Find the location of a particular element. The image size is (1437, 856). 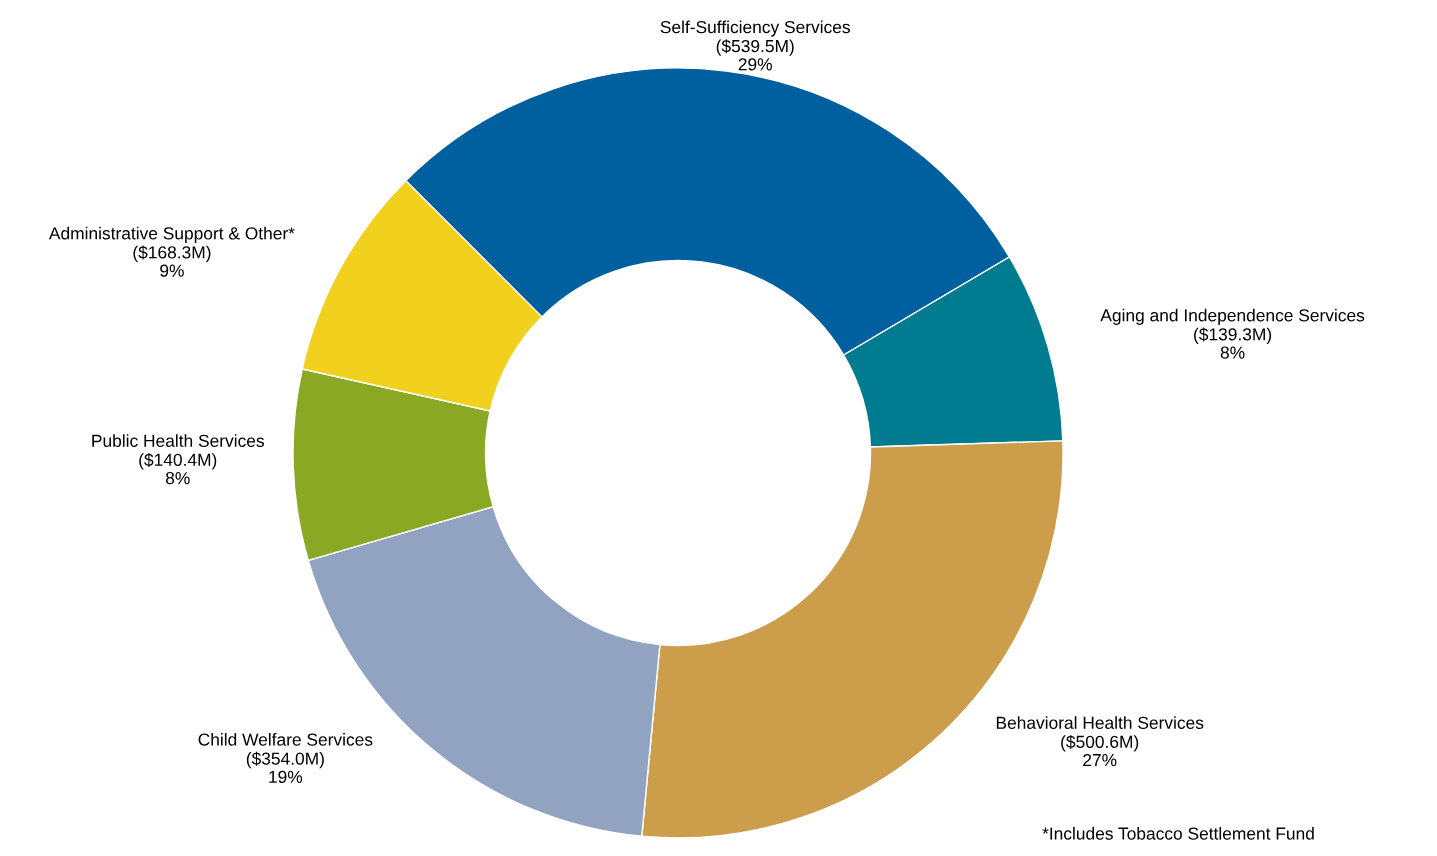

slice-label: Self-Sufficiency Services ($539.5M) is located at coordinates (755, 38).